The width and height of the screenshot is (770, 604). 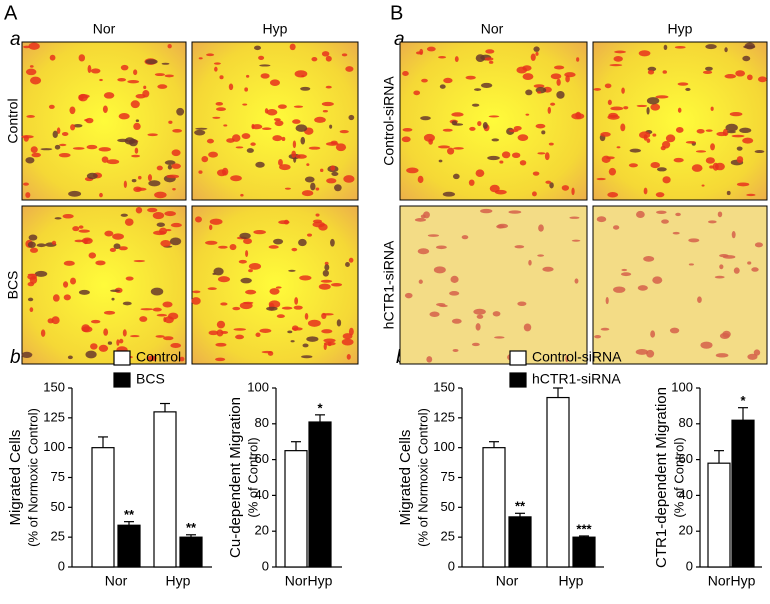 I want to click on legend-label: hCTR1-siRNA, so click(x=576, y=379).